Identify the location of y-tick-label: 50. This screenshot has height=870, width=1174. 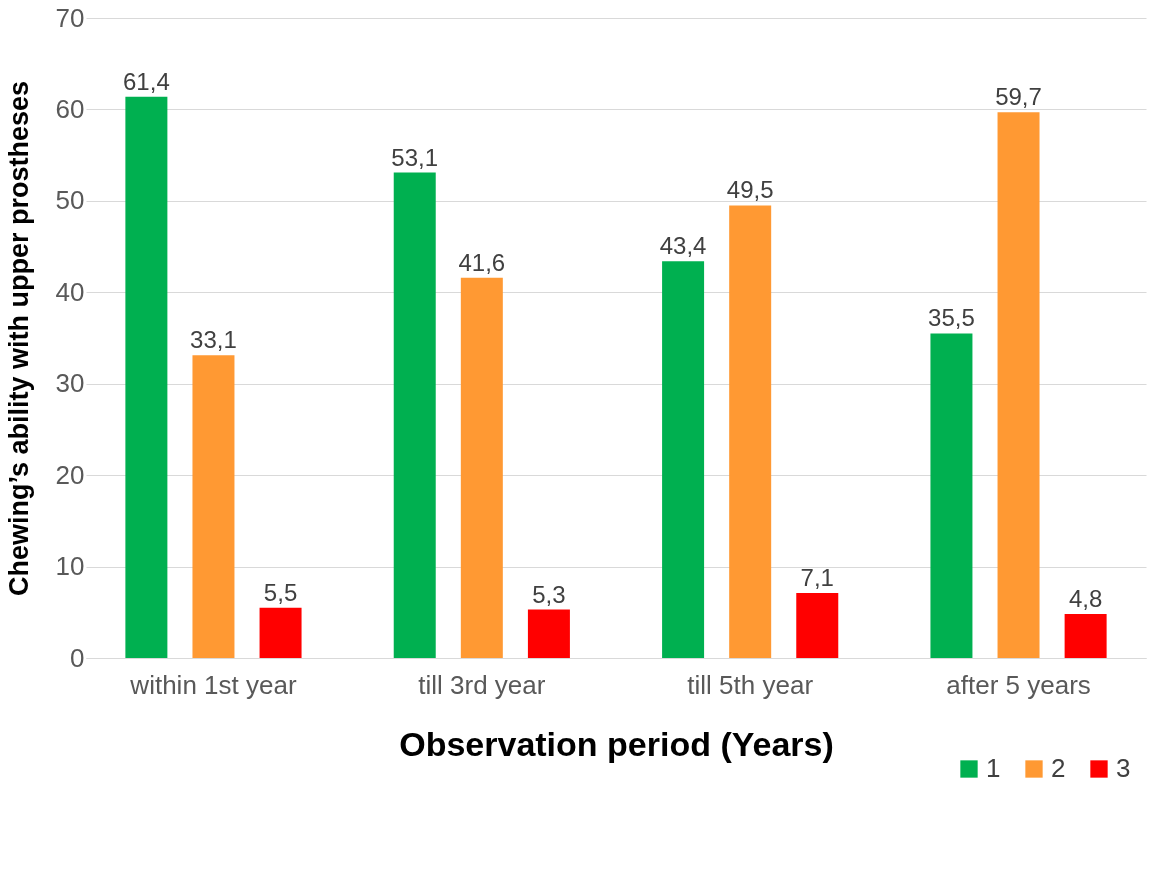
(70, 200).